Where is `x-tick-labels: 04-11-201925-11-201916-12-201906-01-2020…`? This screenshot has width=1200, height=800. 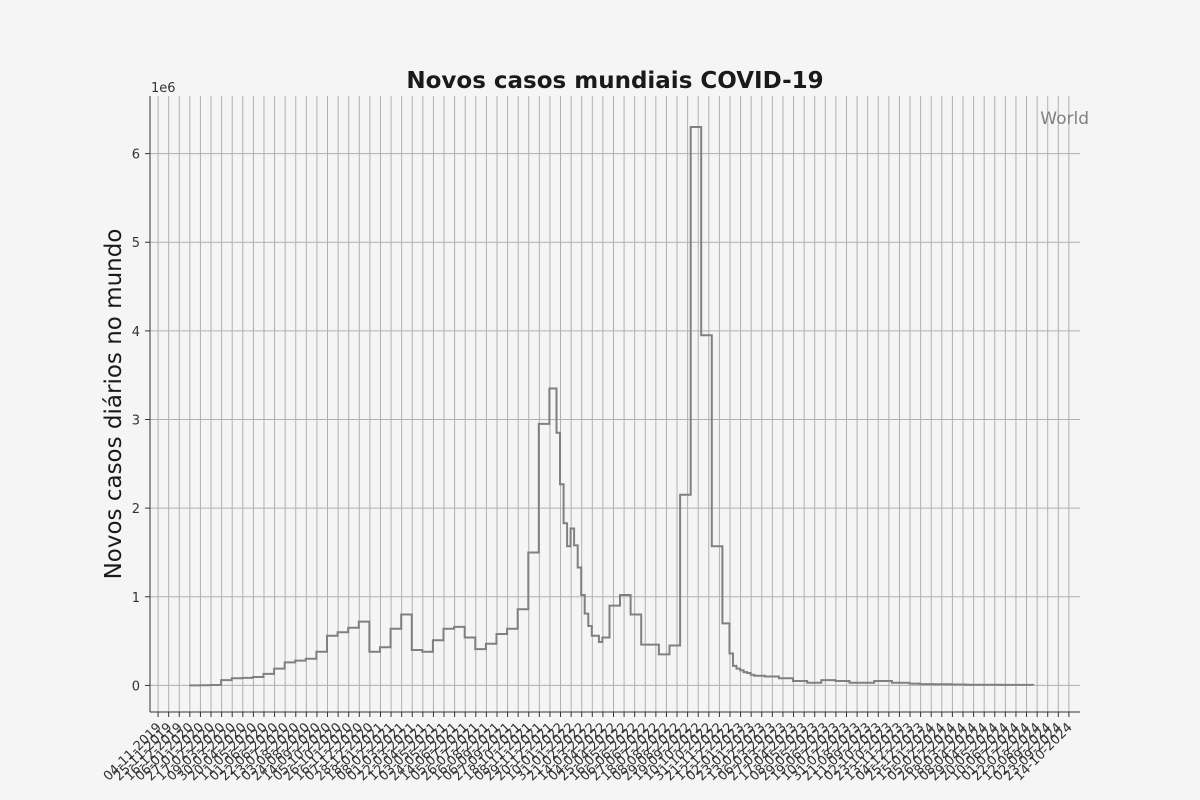
x-tick-labels: 04-11-201925-11-201916-12-201906-01-2020… is located at coordinates (588, 752).